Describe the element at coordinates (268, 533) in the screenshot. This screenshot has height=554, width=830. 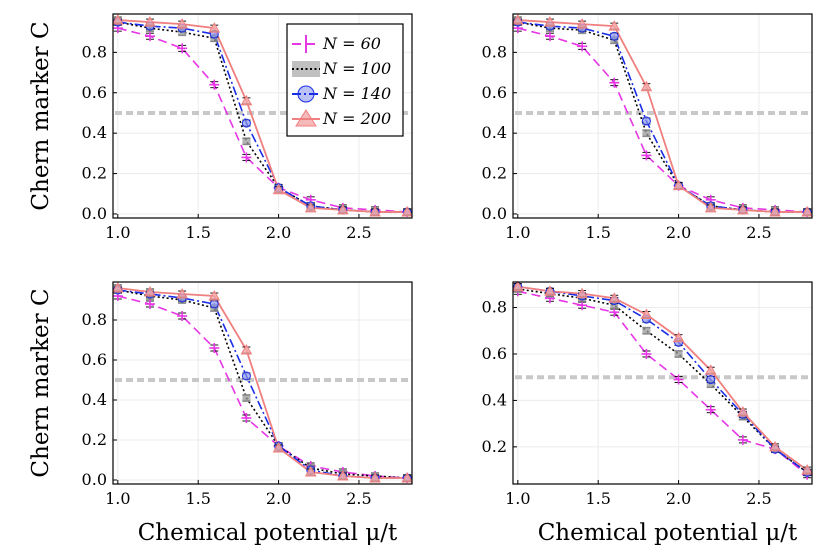
I see `x-axis-label: Chemical potential μ/t` at that location.